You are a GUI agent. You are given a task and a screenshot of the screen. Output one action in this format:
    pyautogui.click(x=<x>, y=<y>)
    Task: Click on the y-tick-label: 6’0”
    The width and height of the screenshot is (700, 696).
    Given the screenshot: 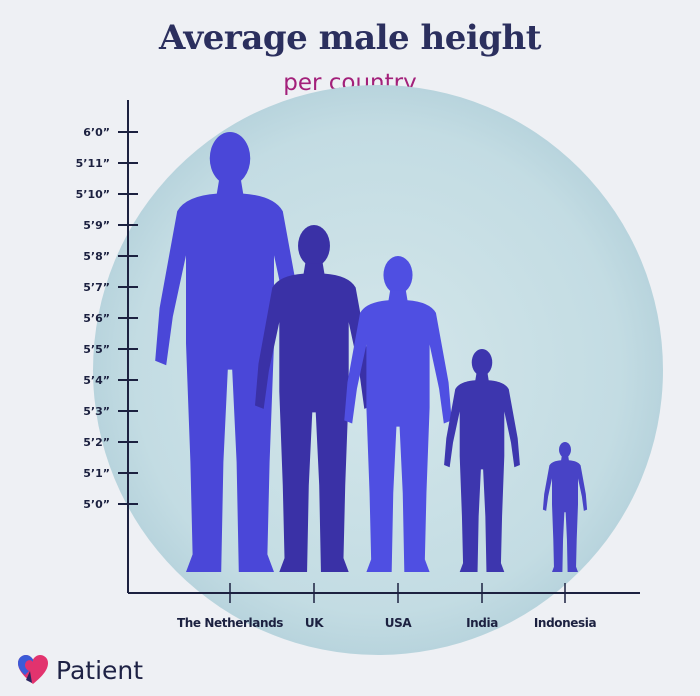 What is the action you would take?
    pyautogui.click(x=96, y=132)
    